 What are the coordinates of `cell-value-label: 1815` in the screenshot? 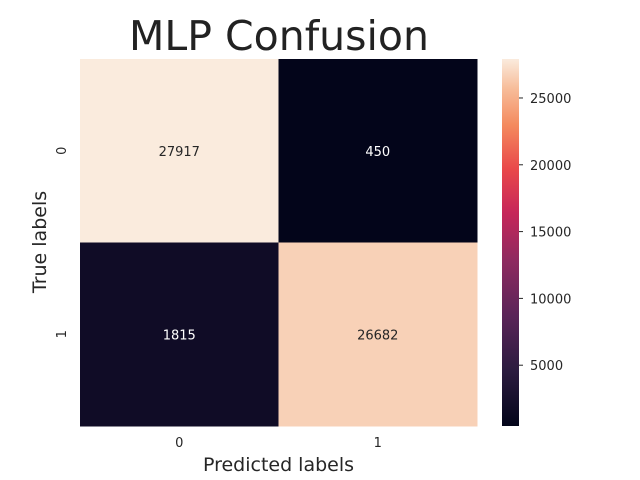 It's located at (179, 335).